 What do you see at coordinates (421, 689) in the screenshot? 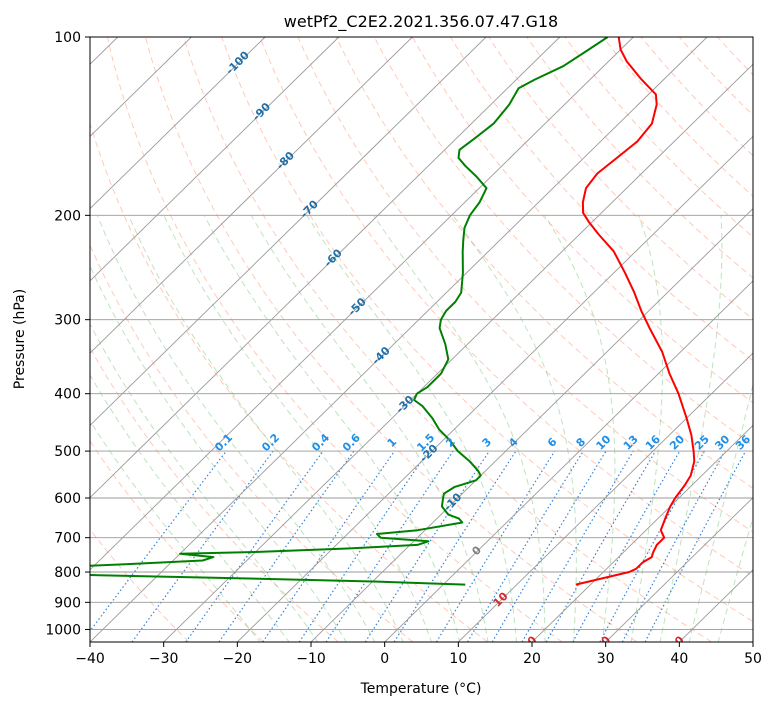
I see `x-axis-label: Temperature (°C)` at bounding box center [421, 689].